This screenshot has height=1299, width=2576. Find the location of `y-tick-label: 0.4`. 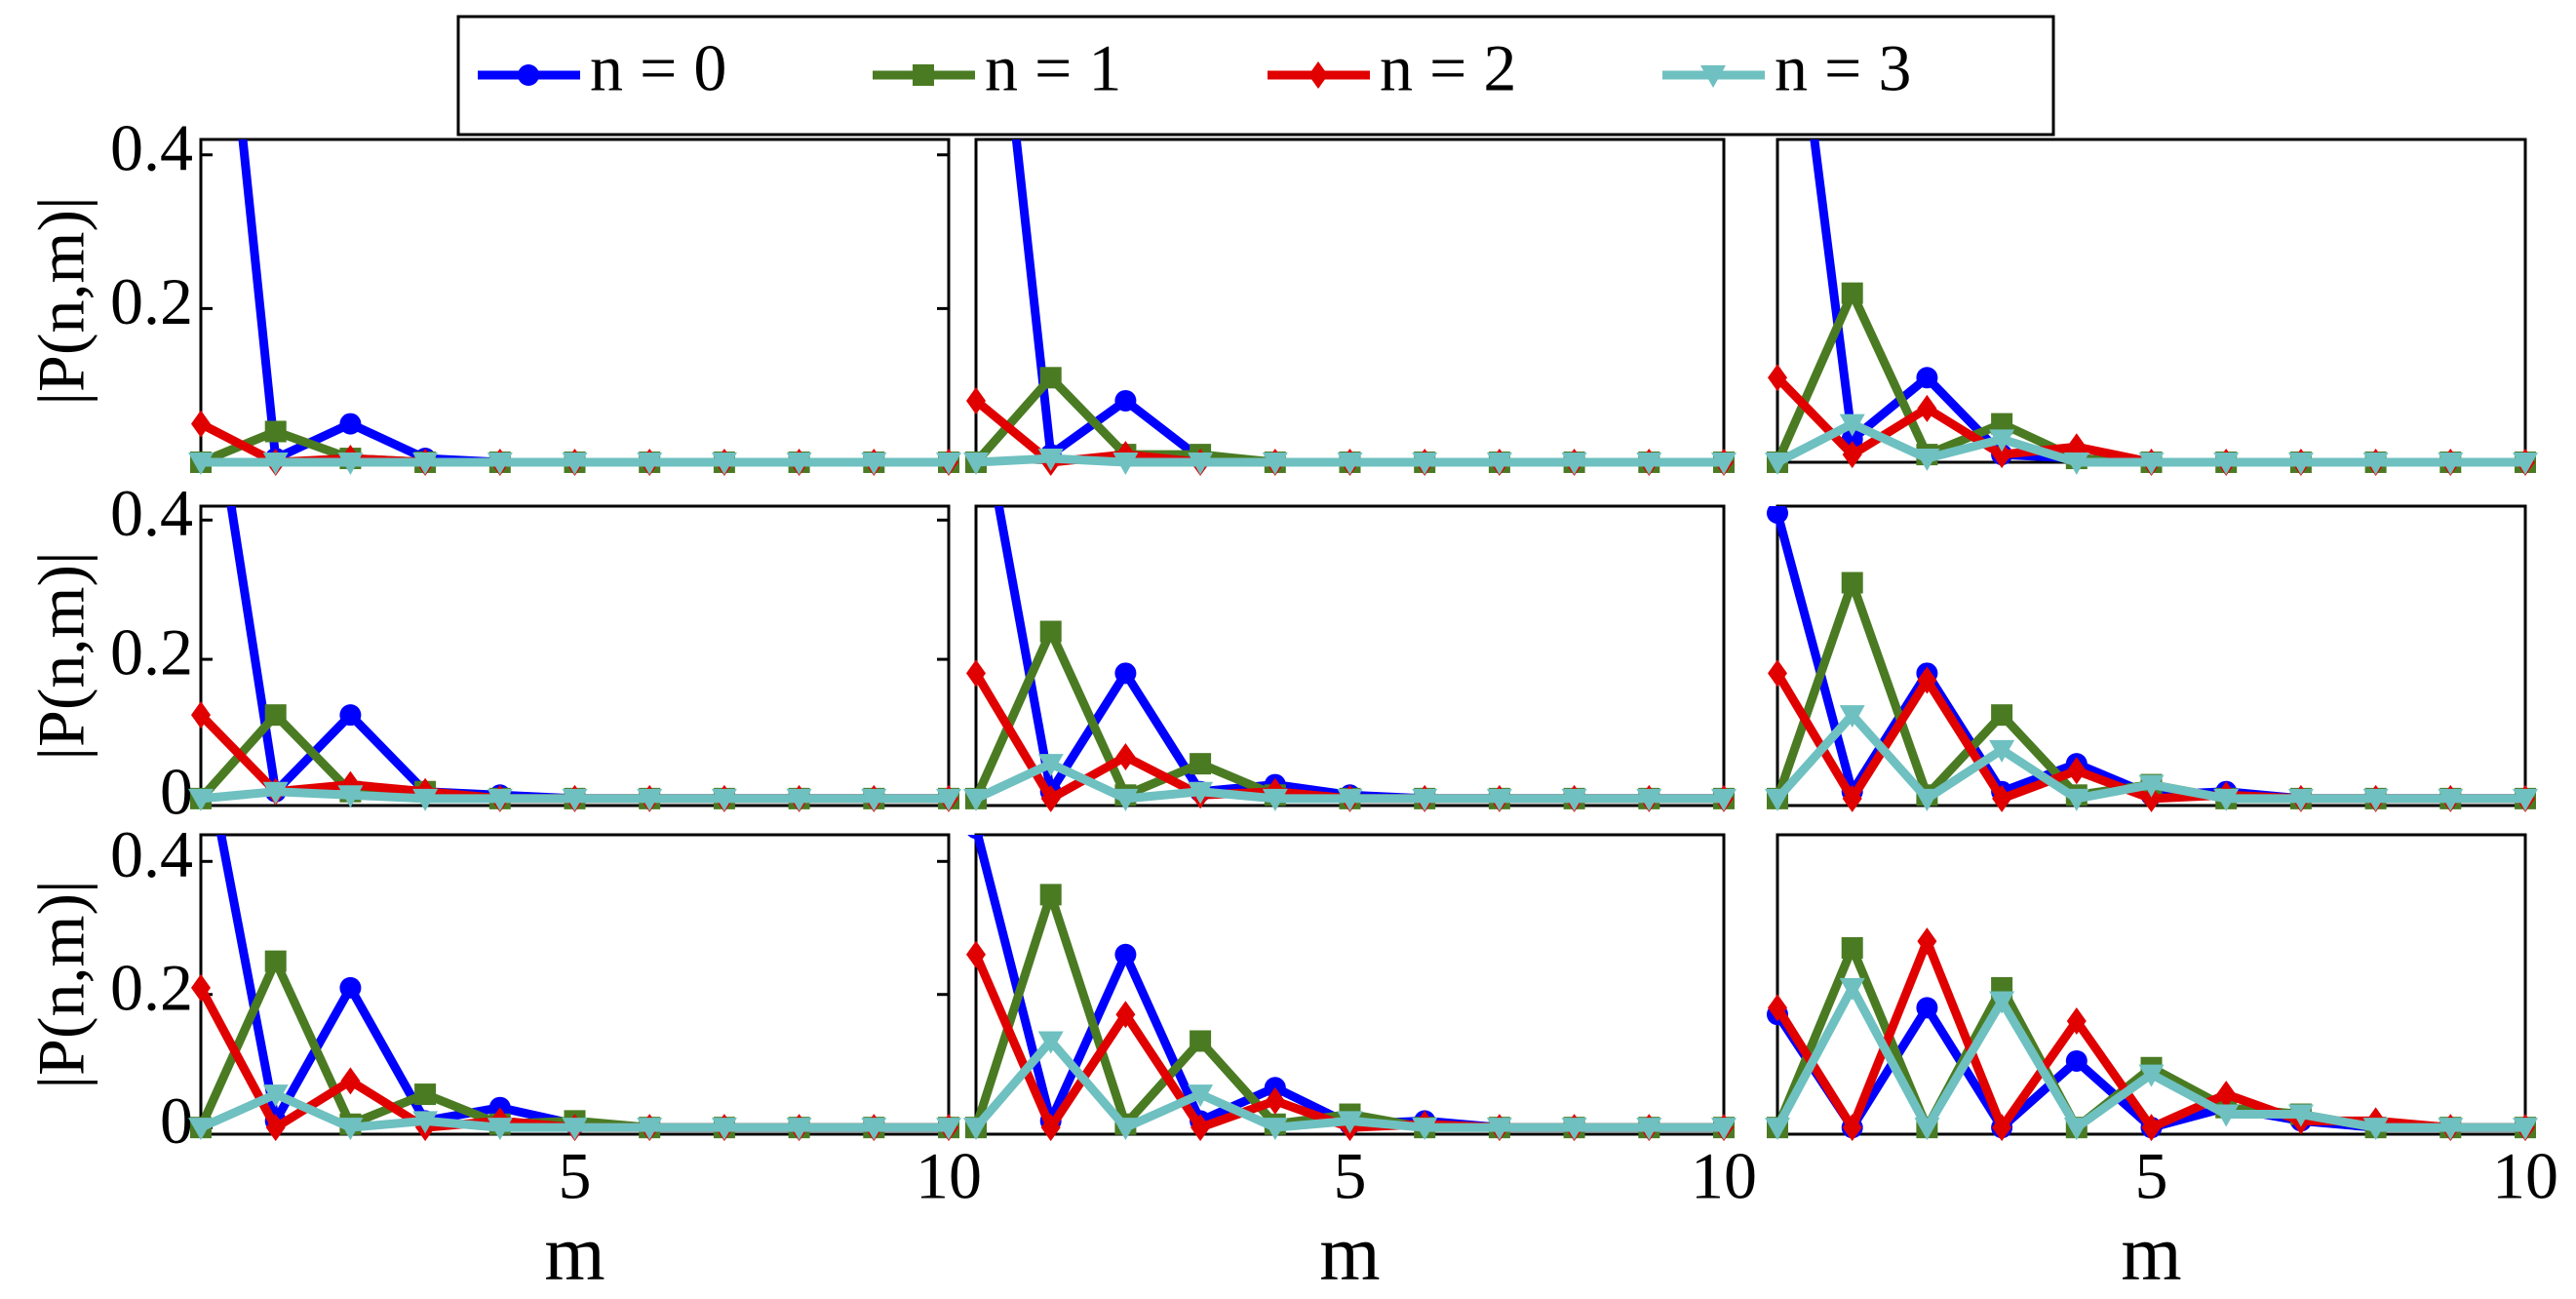

y-tick-label: 0.4 is located at coordinates (151, 513).